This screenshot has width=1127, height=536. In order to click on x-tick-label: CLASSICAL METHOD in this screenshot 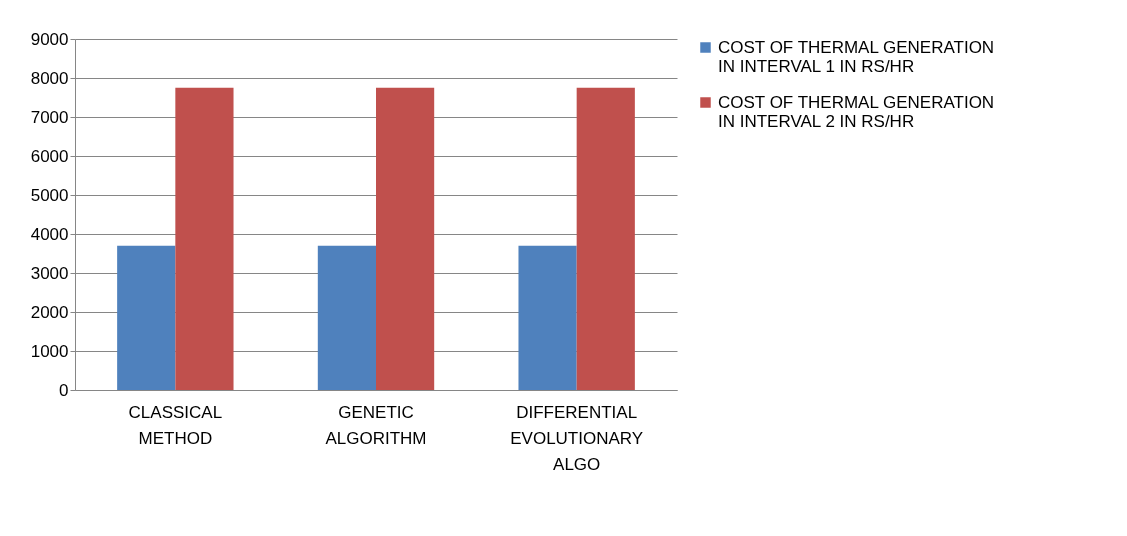, I will do `click(175, 425)`.